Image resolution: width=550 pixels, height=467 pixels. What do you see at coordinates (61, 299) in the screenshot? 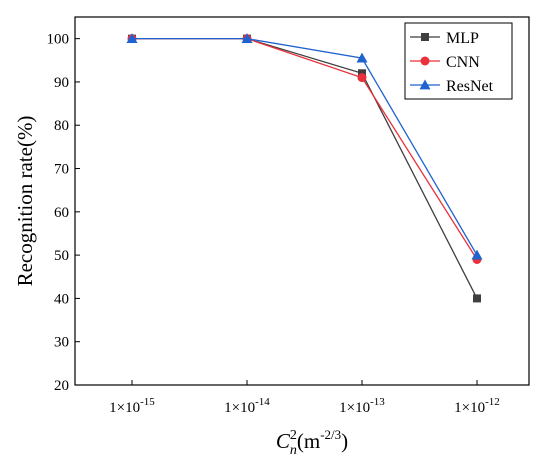
I see `y-tick-label: 40` at bounding box center [61, 299].